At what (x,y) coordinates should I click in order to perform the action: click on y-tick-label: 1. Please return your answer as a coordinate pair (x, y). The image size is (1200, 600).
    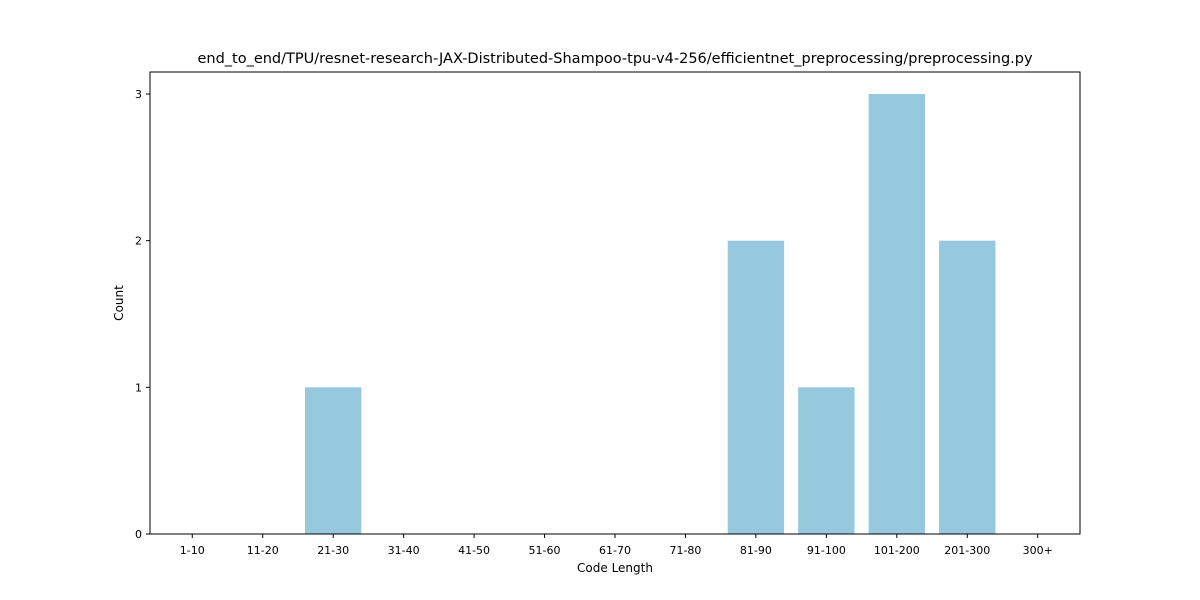
    Looking at the image, I should click on (138, 387).